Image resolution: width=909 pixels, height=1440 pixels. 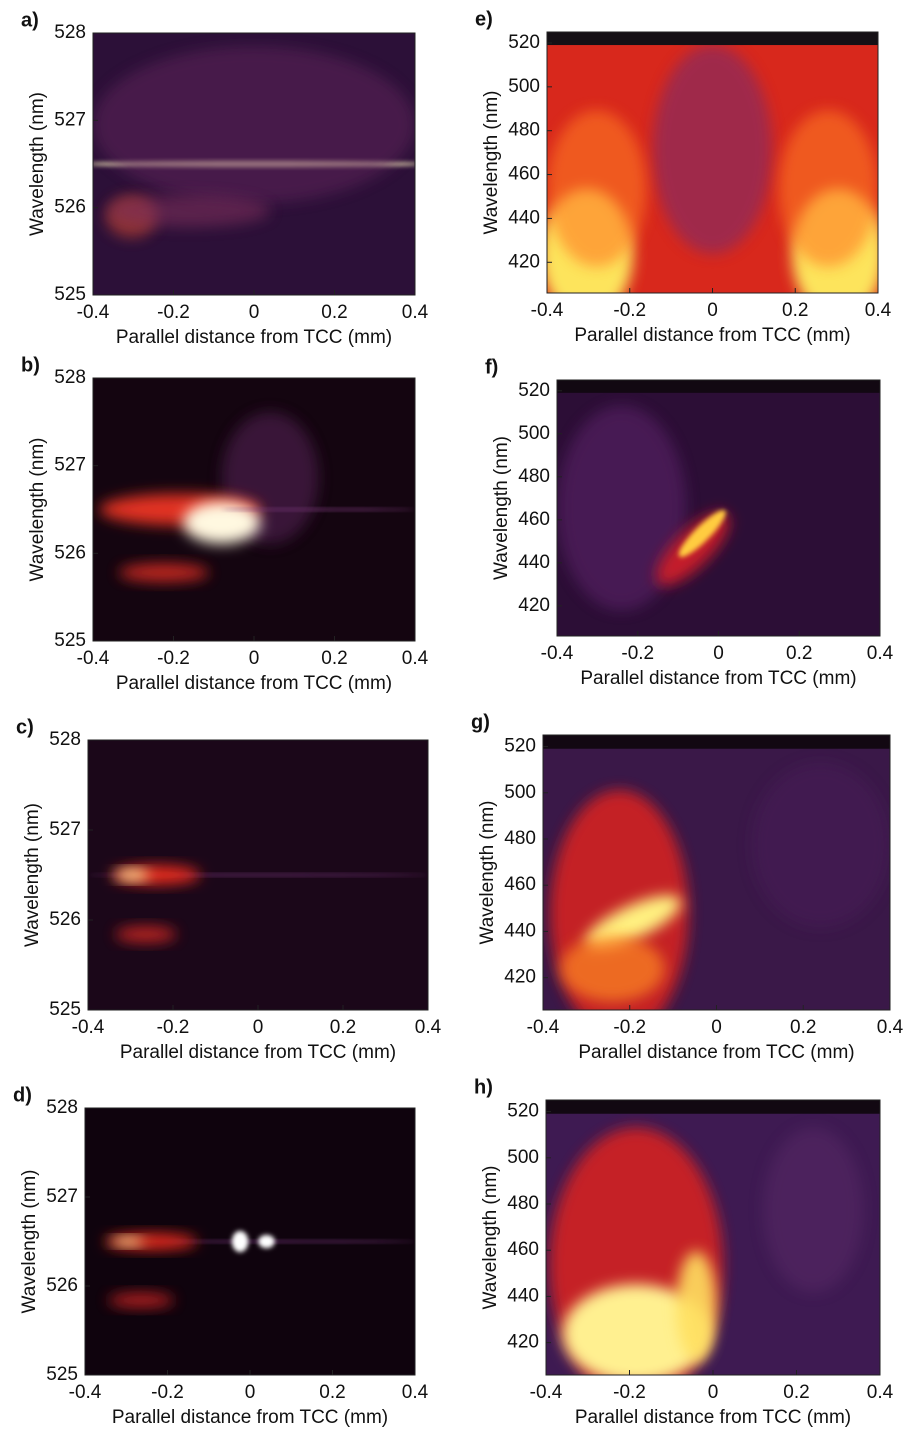 I want to click on y-tick-label: 520, so click(x=523, y=1111).